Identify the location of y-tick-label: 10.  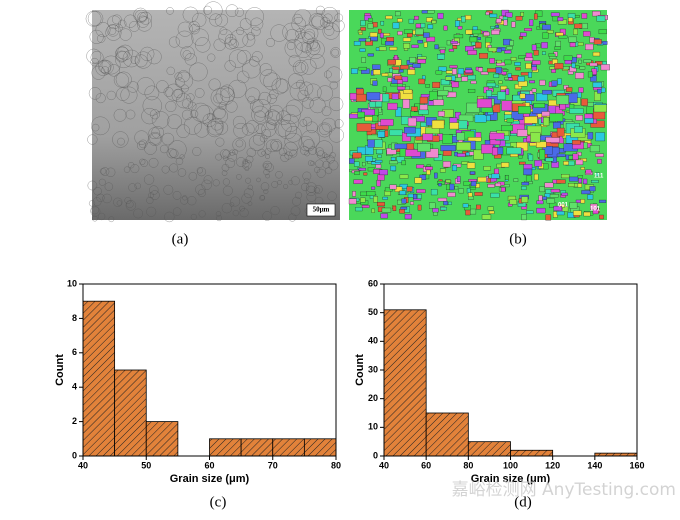
(72, 283).